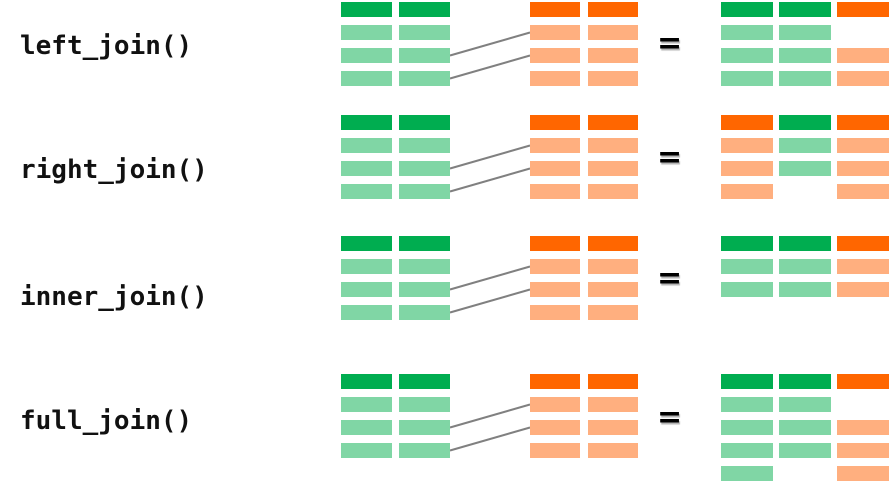 This screenshot has height=487, width=894. I want to click on inner-join-equals-sign: =, so click(670, 278).